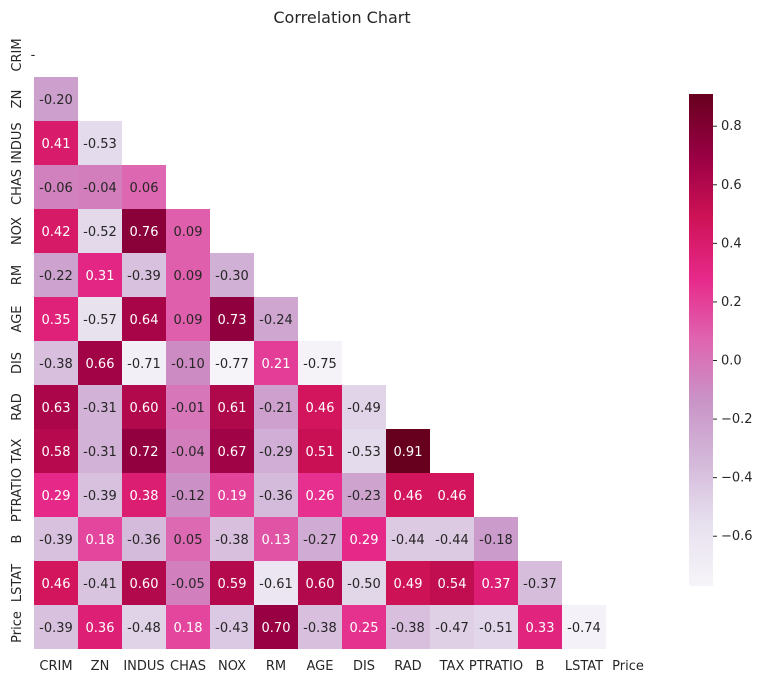 This screenshot has height=682, width=766. I want to click on cell-value-label: 0.06, so click(144, 188).